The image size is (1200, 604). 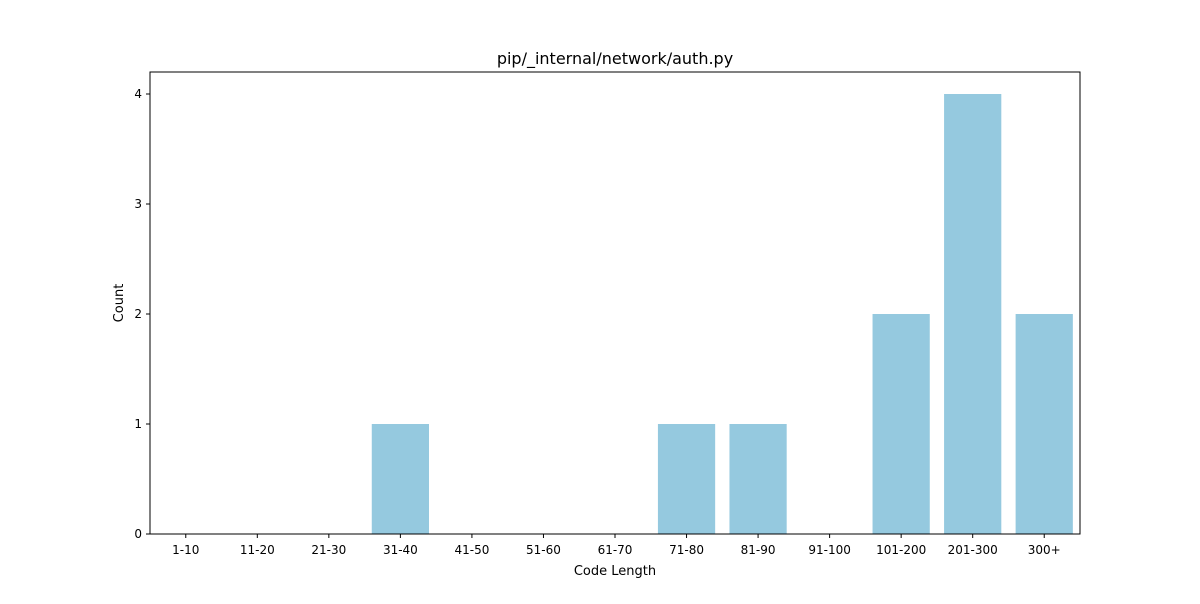 I want to click on y-axis: 0 1 2 3 4, so click(x=142, y=314).